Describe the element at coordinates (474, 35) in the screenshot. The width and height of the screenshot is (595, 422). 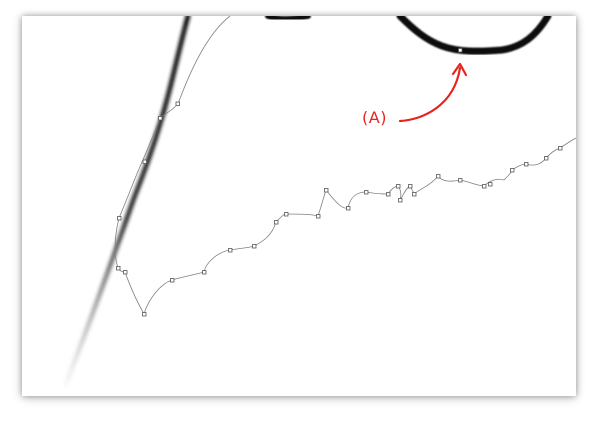
I see `brush-stroke-top-right` at that location.